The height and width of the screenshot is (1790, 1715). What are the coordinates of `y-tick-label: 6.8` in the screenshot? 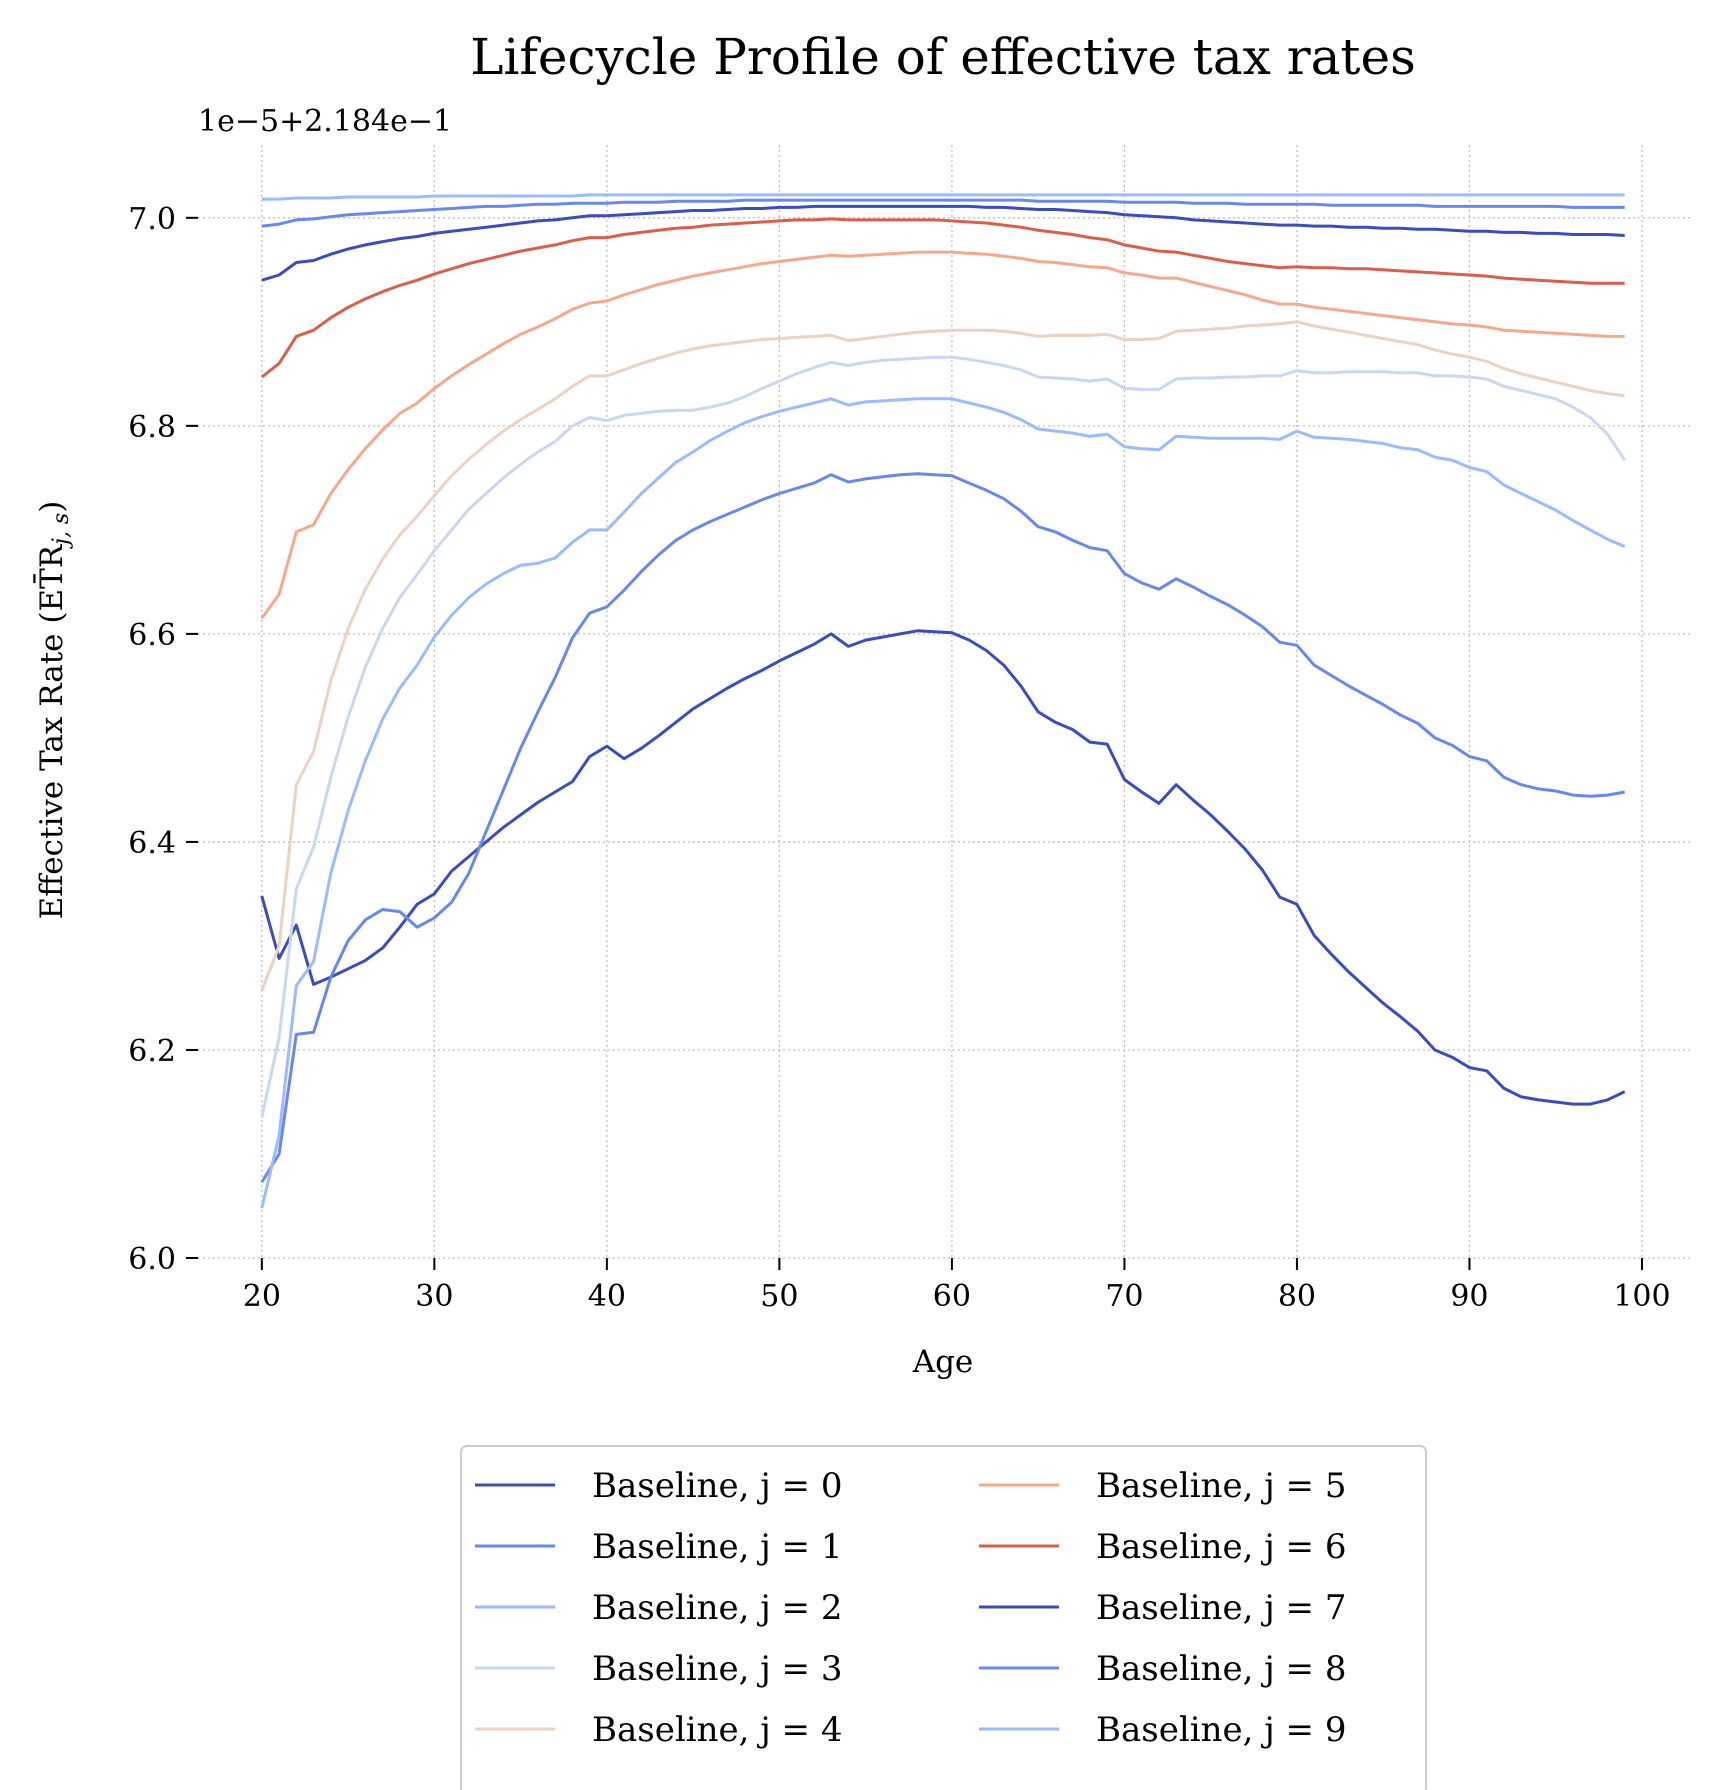 It's located at (152, 427).